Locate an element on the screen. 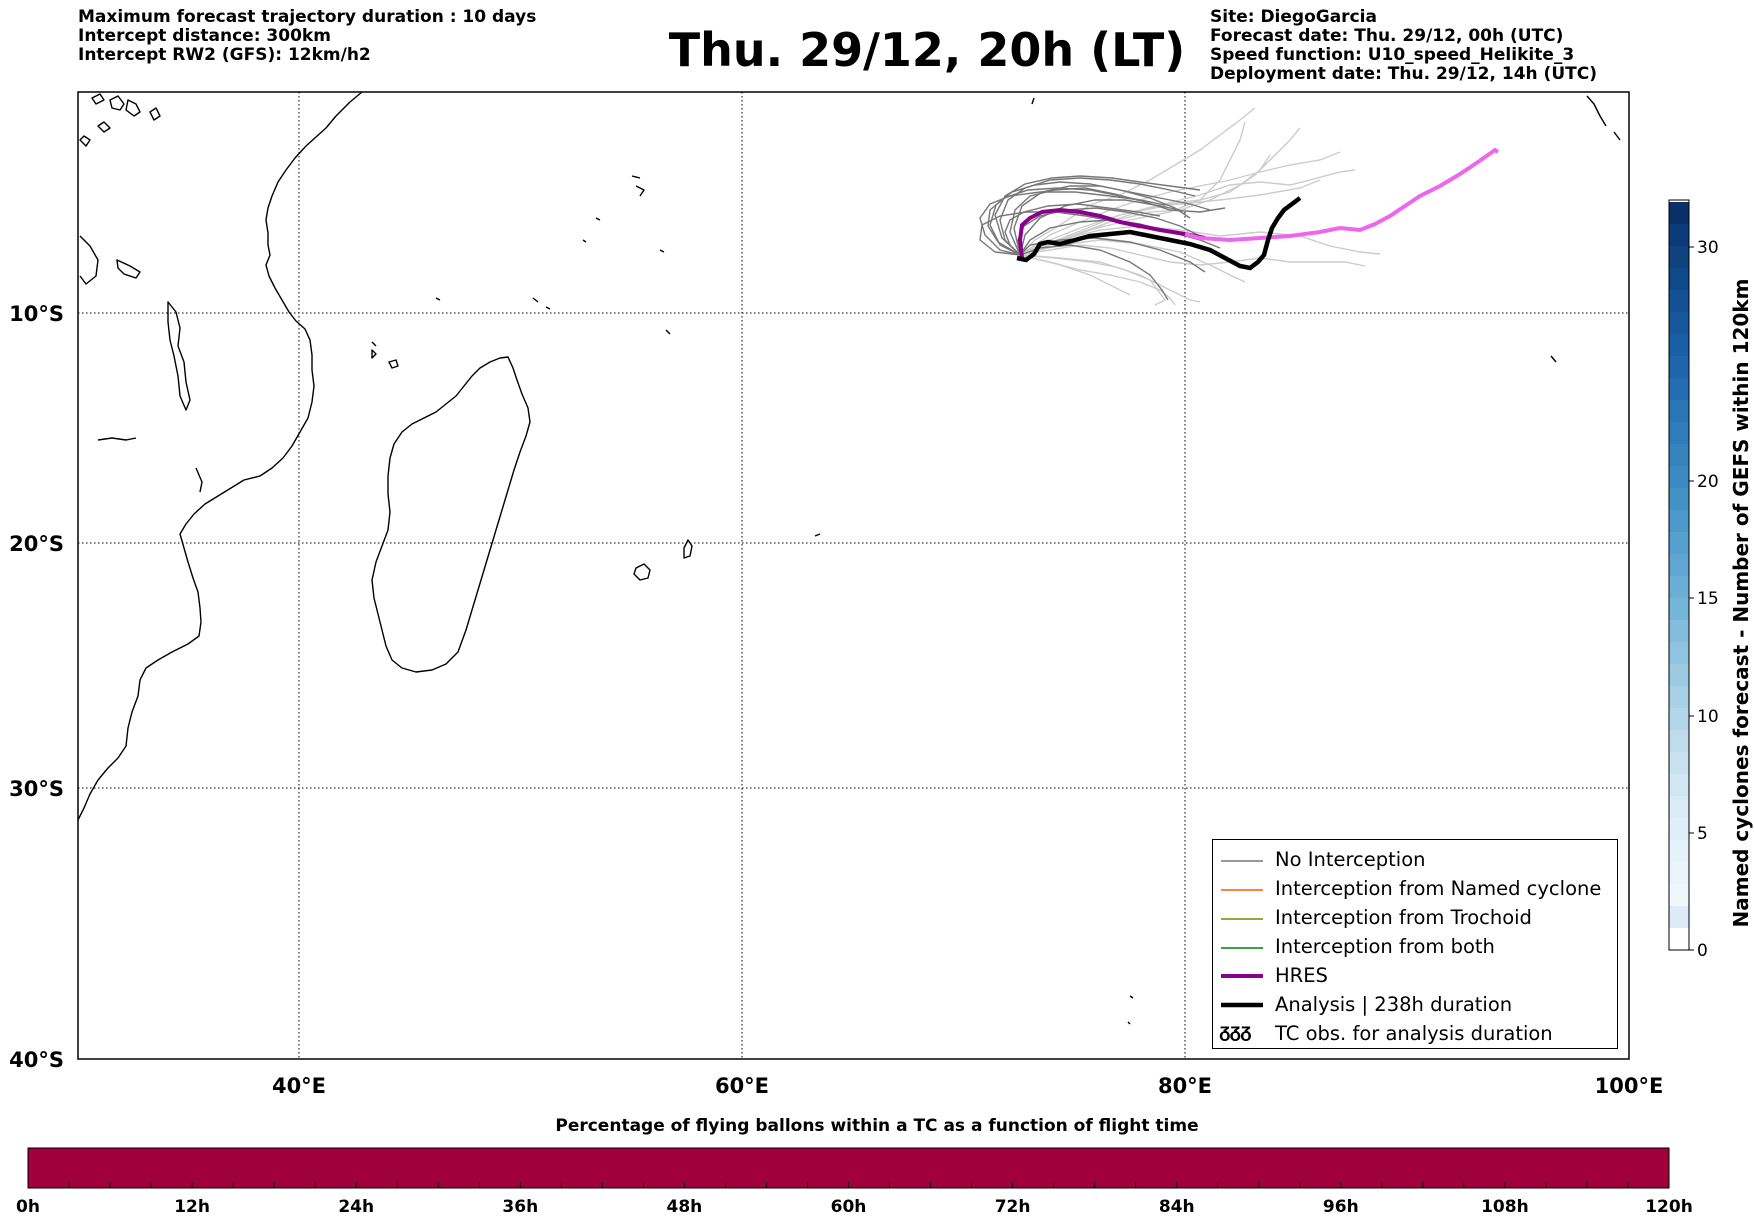  header-right-line: Speed function: U10_speed_Helikite_3 is located at coordinates (1392, 55).